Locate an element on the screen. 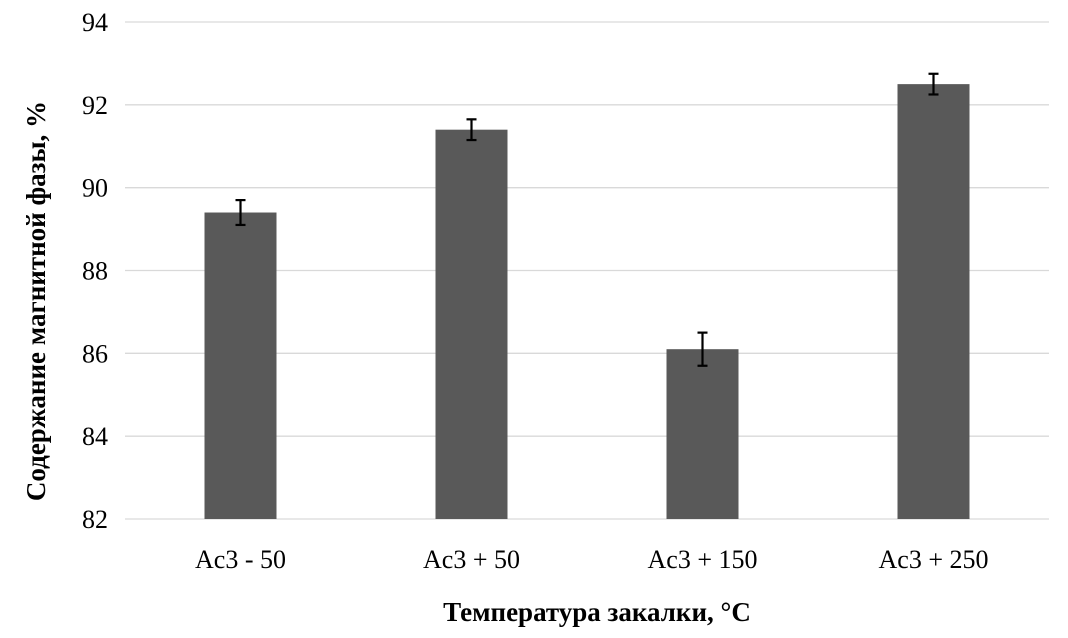  y-tick-label: 88 is located at coordinates (95, 271).